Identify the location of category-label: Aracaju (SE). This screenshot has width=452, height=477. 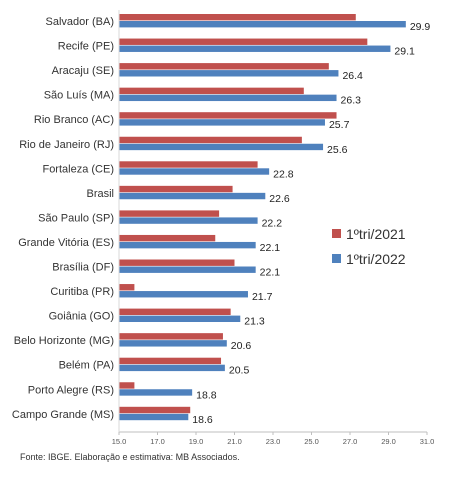
(83, 71).